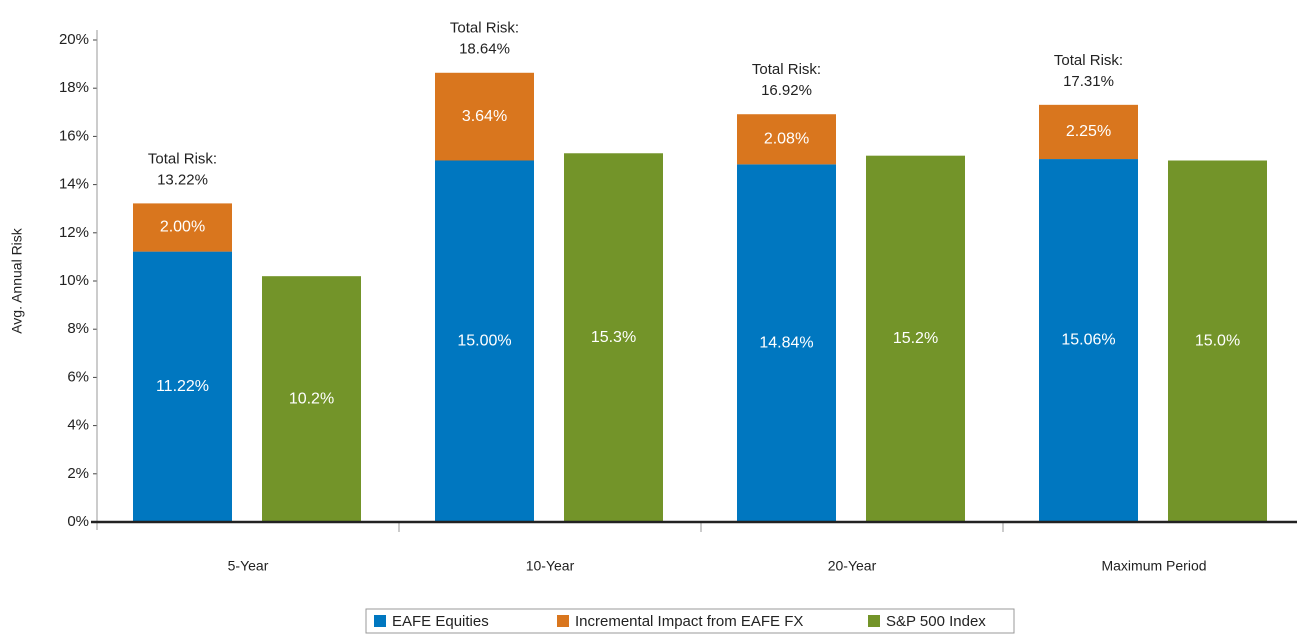 Image resolution: width=1297 pixels, height=634 pixels. I want to click on y-tick-label: 18%, so click(74, 87).